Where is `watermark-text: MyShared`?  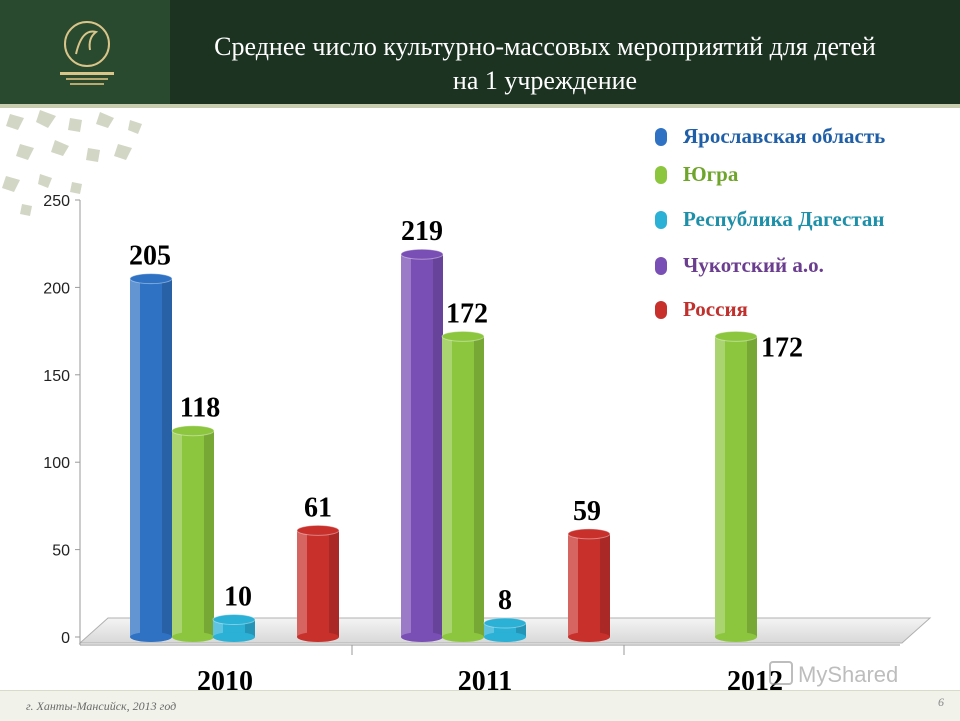
watermark-text: MyShared is located at coordinates (848, 674).